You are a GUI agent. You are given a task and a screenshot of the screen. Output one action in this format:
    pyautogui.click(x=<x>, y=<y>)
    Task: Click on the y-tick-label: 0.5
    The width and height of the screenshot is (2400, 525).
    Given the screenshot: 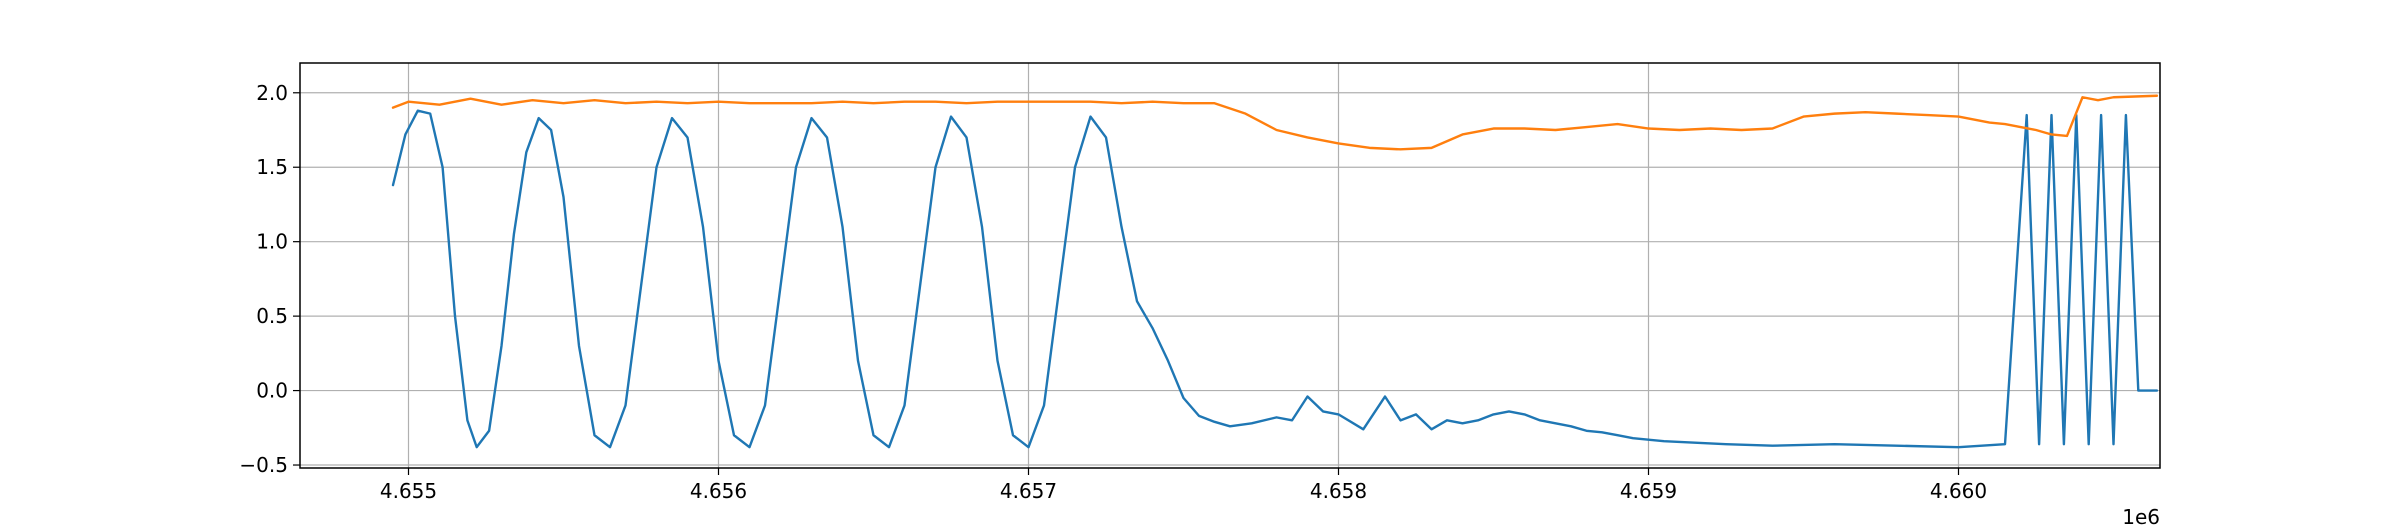 What is the action you would take?
    pyautogui.click(x=272, y=316)
    